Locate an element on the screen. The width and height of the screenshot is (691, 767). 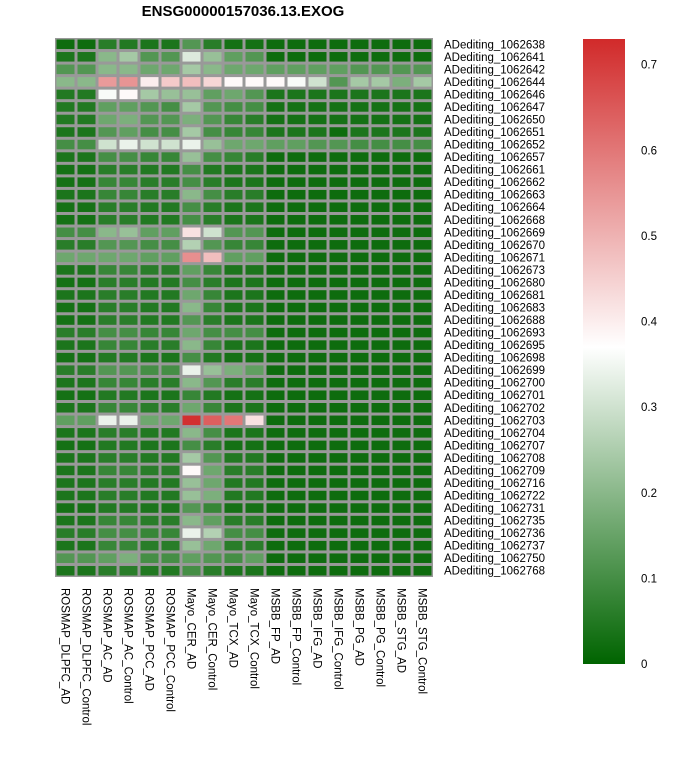
column-label: ROSMAP_DLPFC_Control is located at coordinates (86, 656).